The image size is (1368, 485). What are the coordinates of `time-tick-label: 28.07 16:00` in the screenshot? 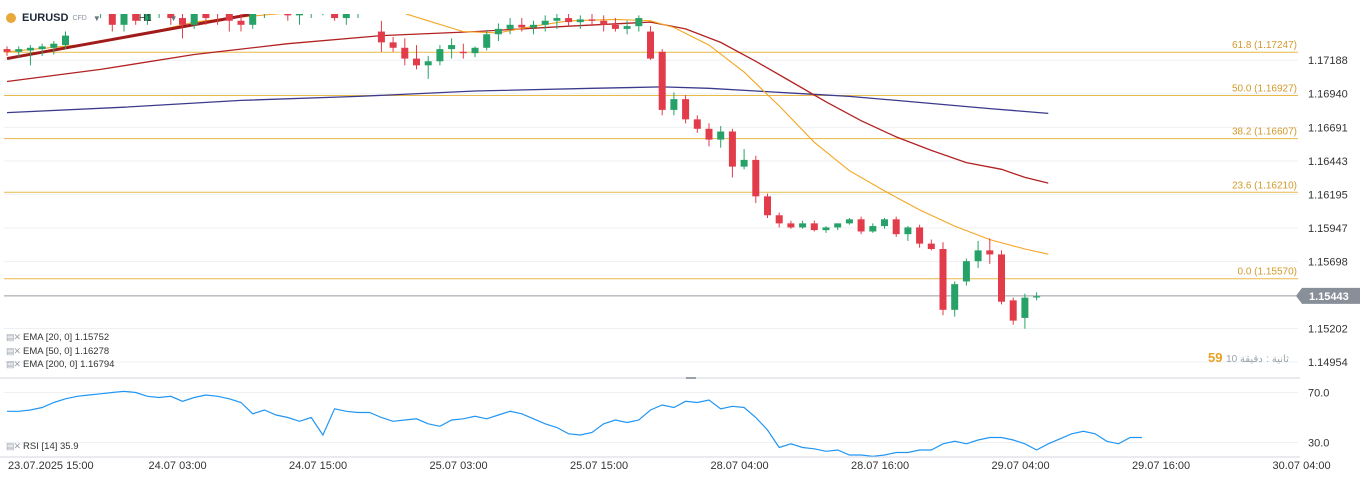 It's located at (880, 466).